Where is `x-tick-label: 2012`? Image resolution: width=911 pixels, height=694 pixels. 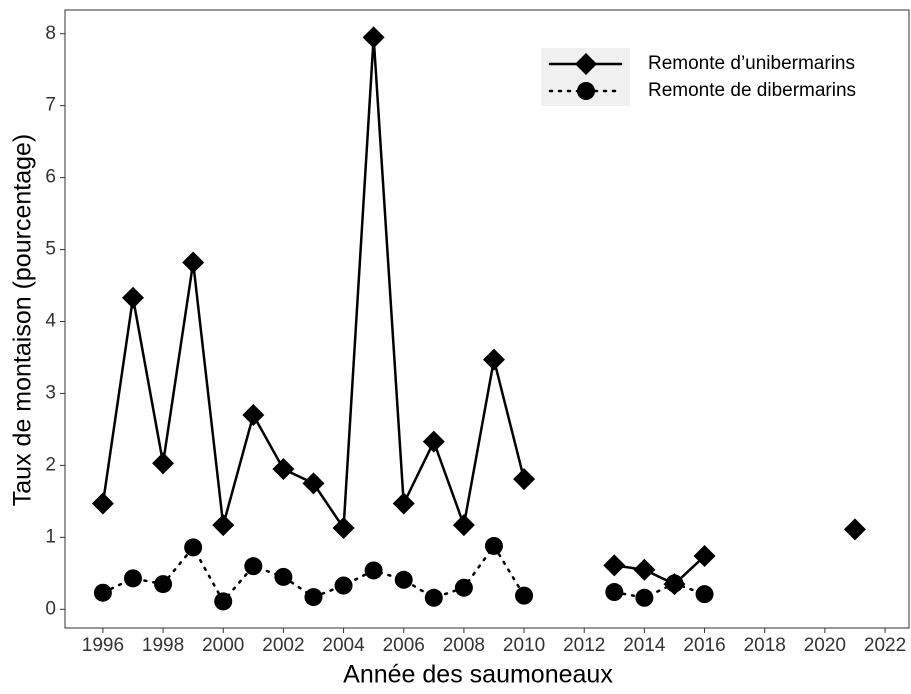 x-tick-label: 2012 is located at coordinates (584, 645).